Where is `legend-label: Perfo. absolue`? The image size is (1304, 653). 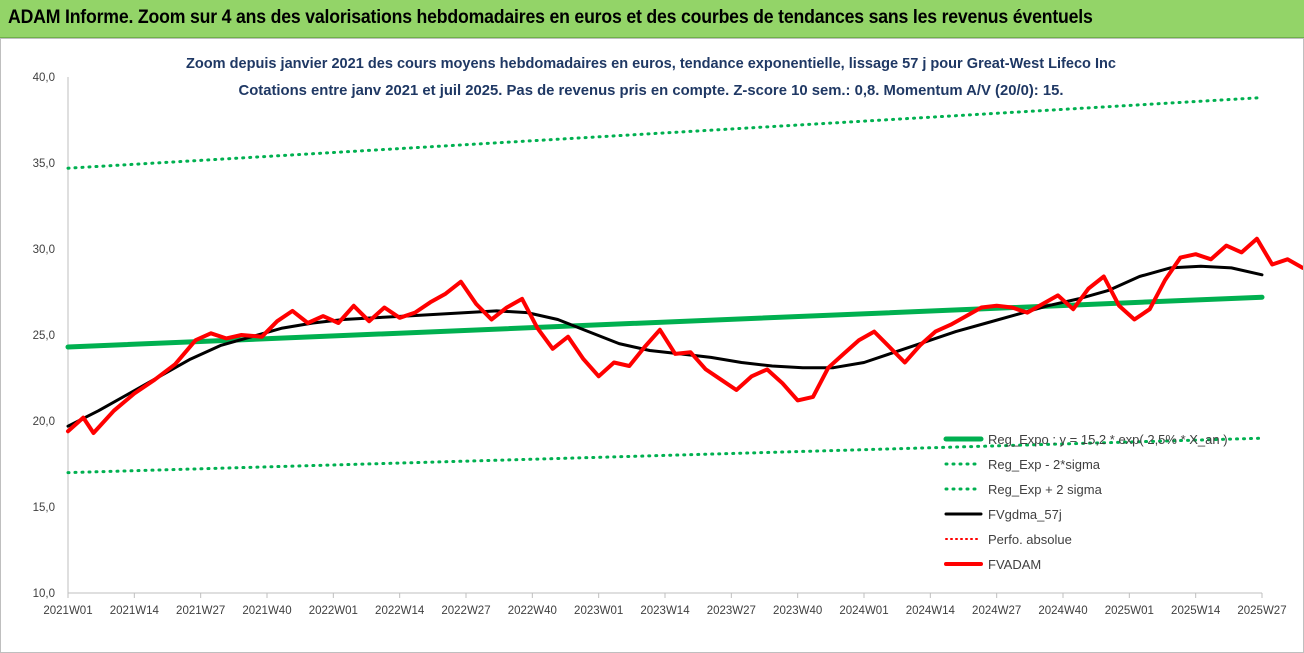
legend-label: Perfo. absolue is located at coordinates (1030, 539).